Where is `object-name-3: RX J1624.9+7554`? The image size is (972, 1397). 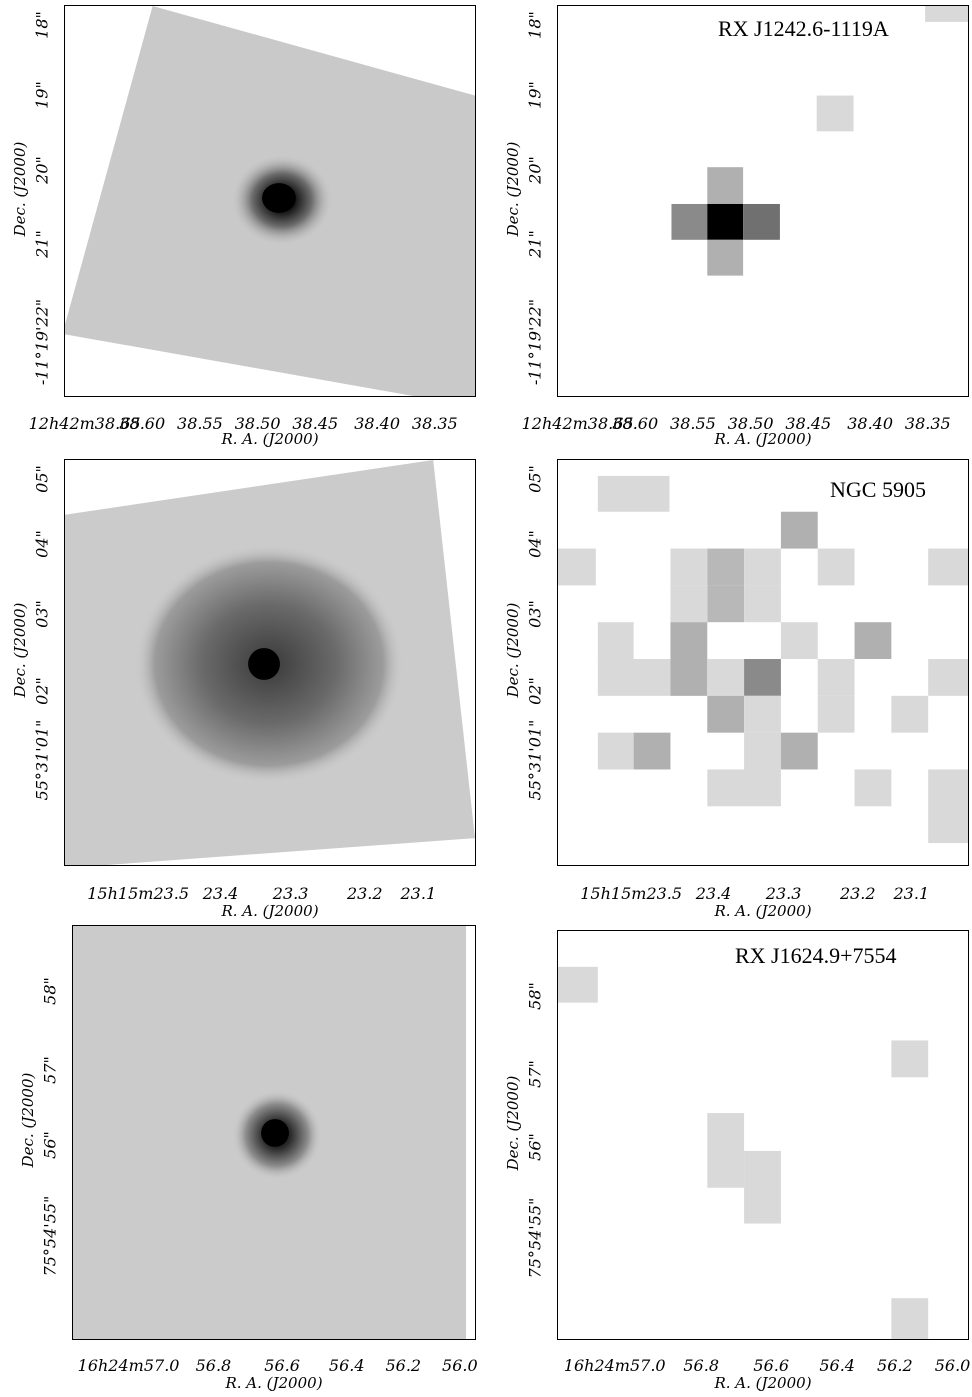 object-name-3: RX J1624.9+7554 is located at coordinates (816, 955).